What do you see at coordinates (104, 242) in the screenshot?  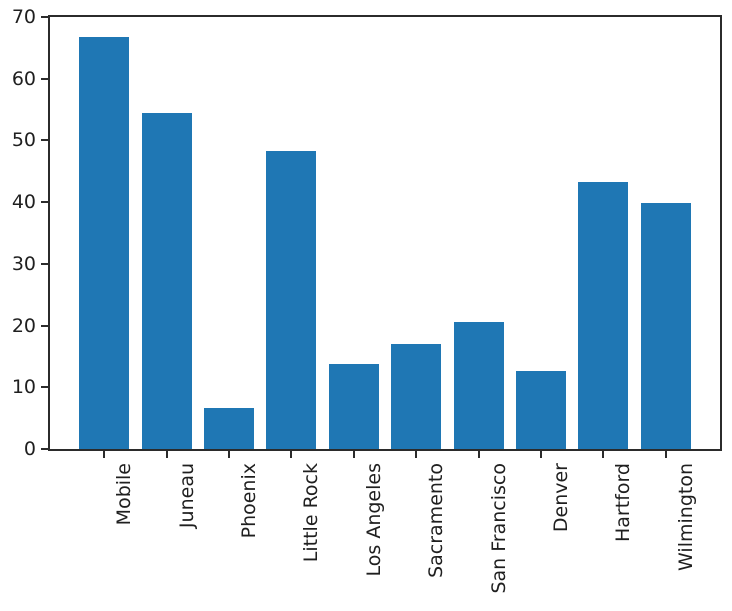 I see `bar-mobile` at bounding box center [104, 242].